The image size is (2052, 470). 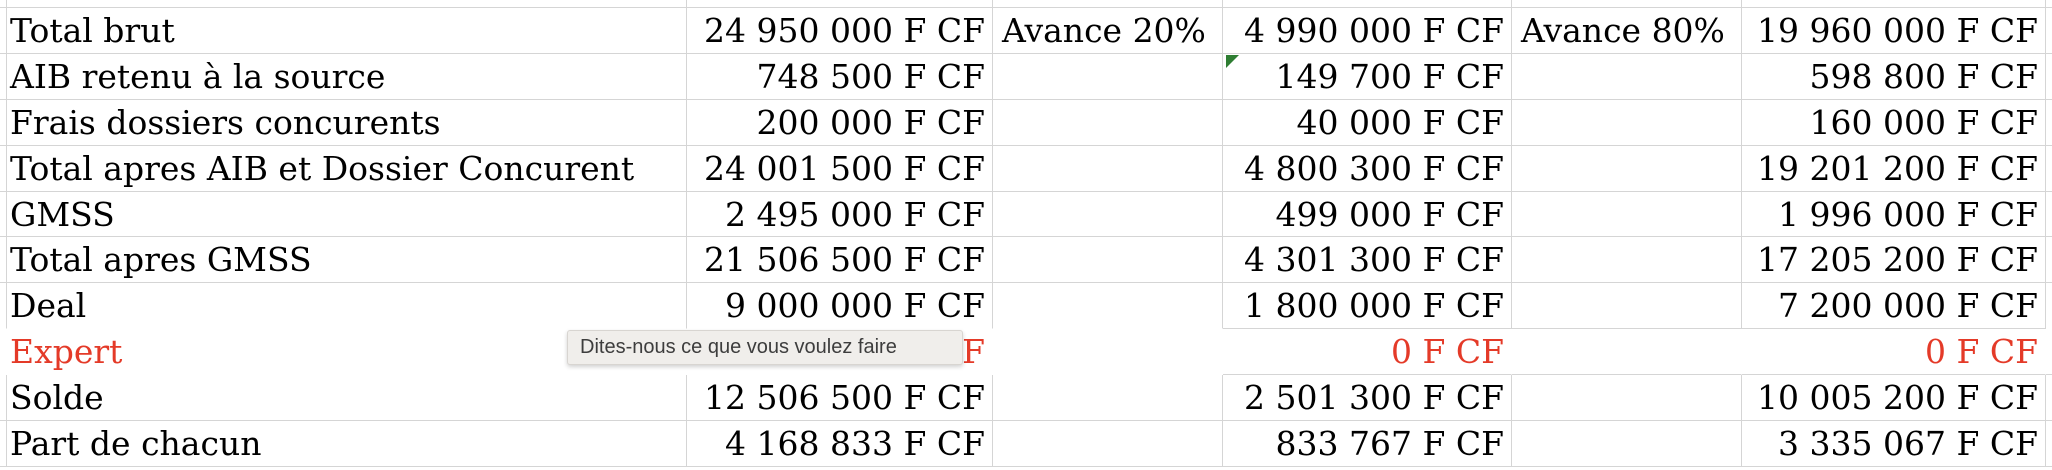 I want to click on cell-avance20: 4 301 300 F CF, so click(x=1367, y=260).